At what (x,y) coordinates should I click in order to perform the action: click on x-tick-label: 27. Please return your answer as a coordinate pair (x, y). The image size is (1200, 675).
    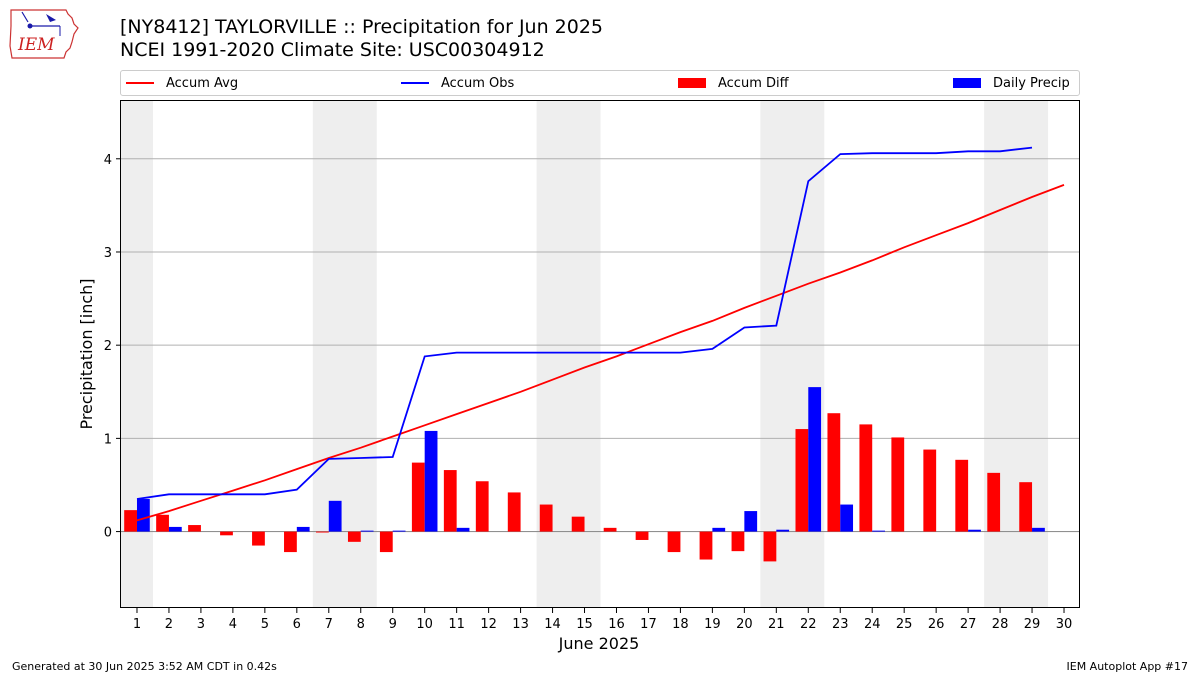
    Looking at the image, I should click on (968, 624).